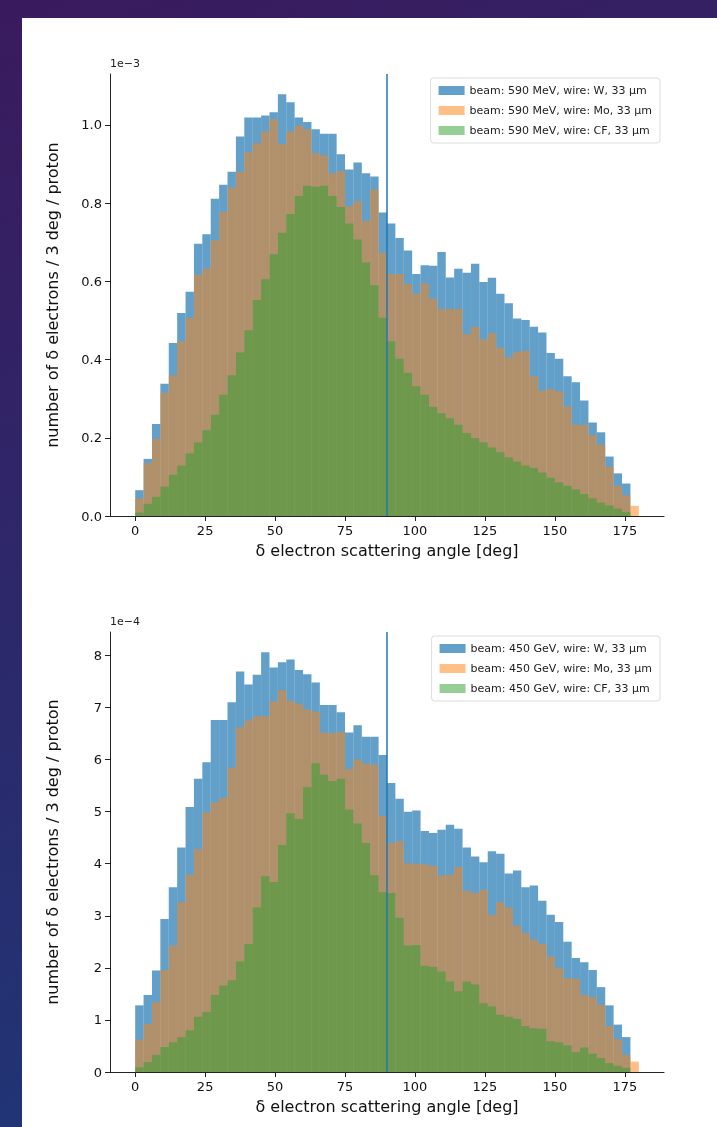  What do you see at coordinates (125, 63) in the screenshot?
I see `text: 1e−3` at bounding box center [125, 63].